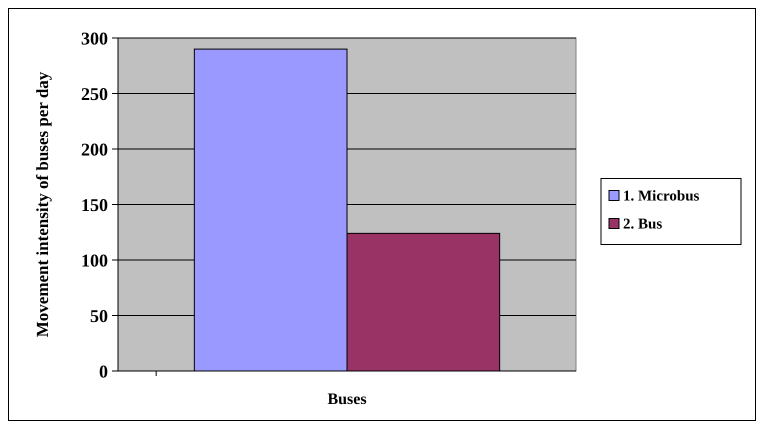 The width and height of the screenshot is (764, 429). Describe the element at coordinates (94, 94) in the screenshot. I see `y-tick-label: 250` at that location.